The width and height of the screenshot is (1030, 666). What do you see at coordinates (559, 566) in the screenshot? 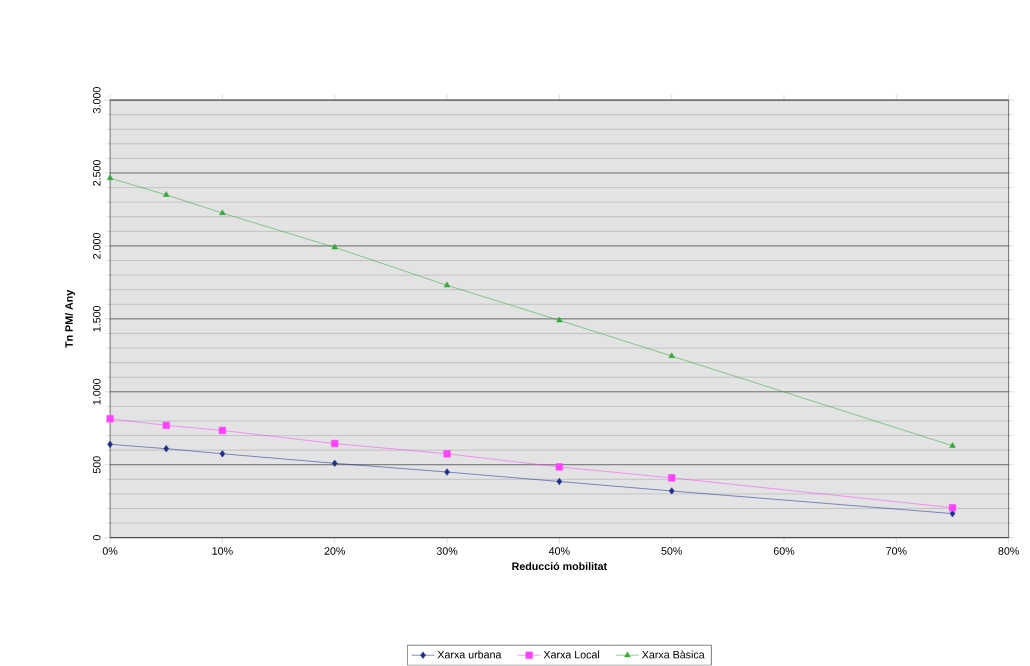
I see `x-axis-title: Reducció mobilitat` at bounding box center [559, 566].